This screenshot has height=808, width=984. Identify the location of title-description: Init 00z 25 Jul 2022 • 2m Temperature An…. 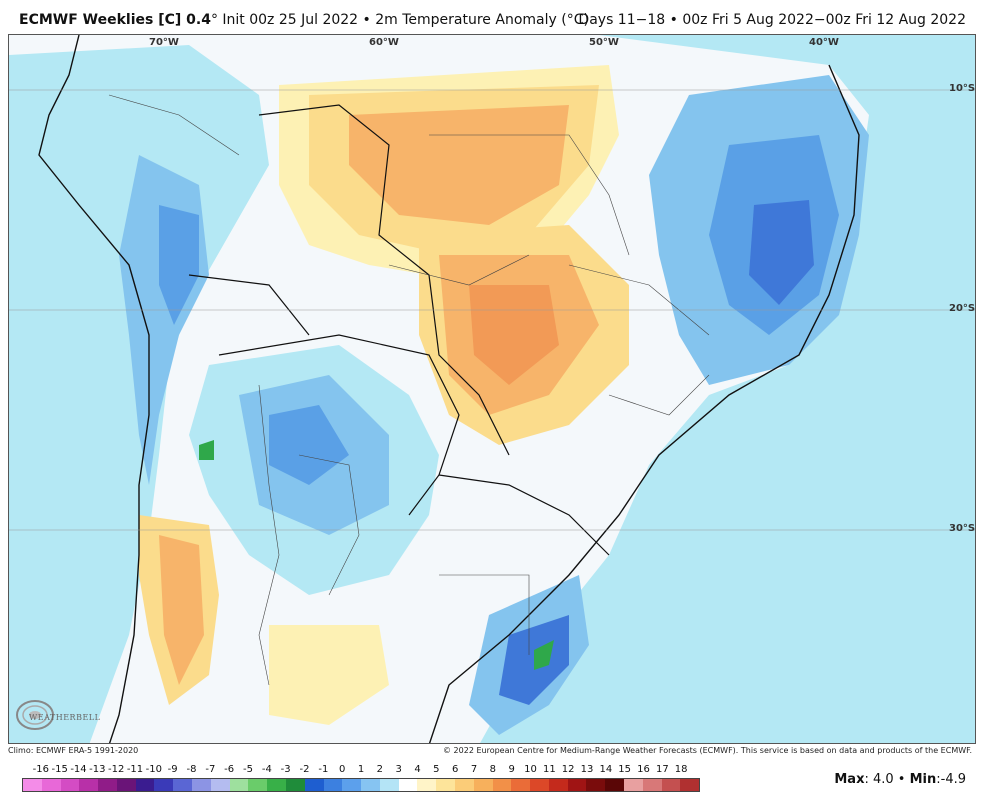
(403, 20).